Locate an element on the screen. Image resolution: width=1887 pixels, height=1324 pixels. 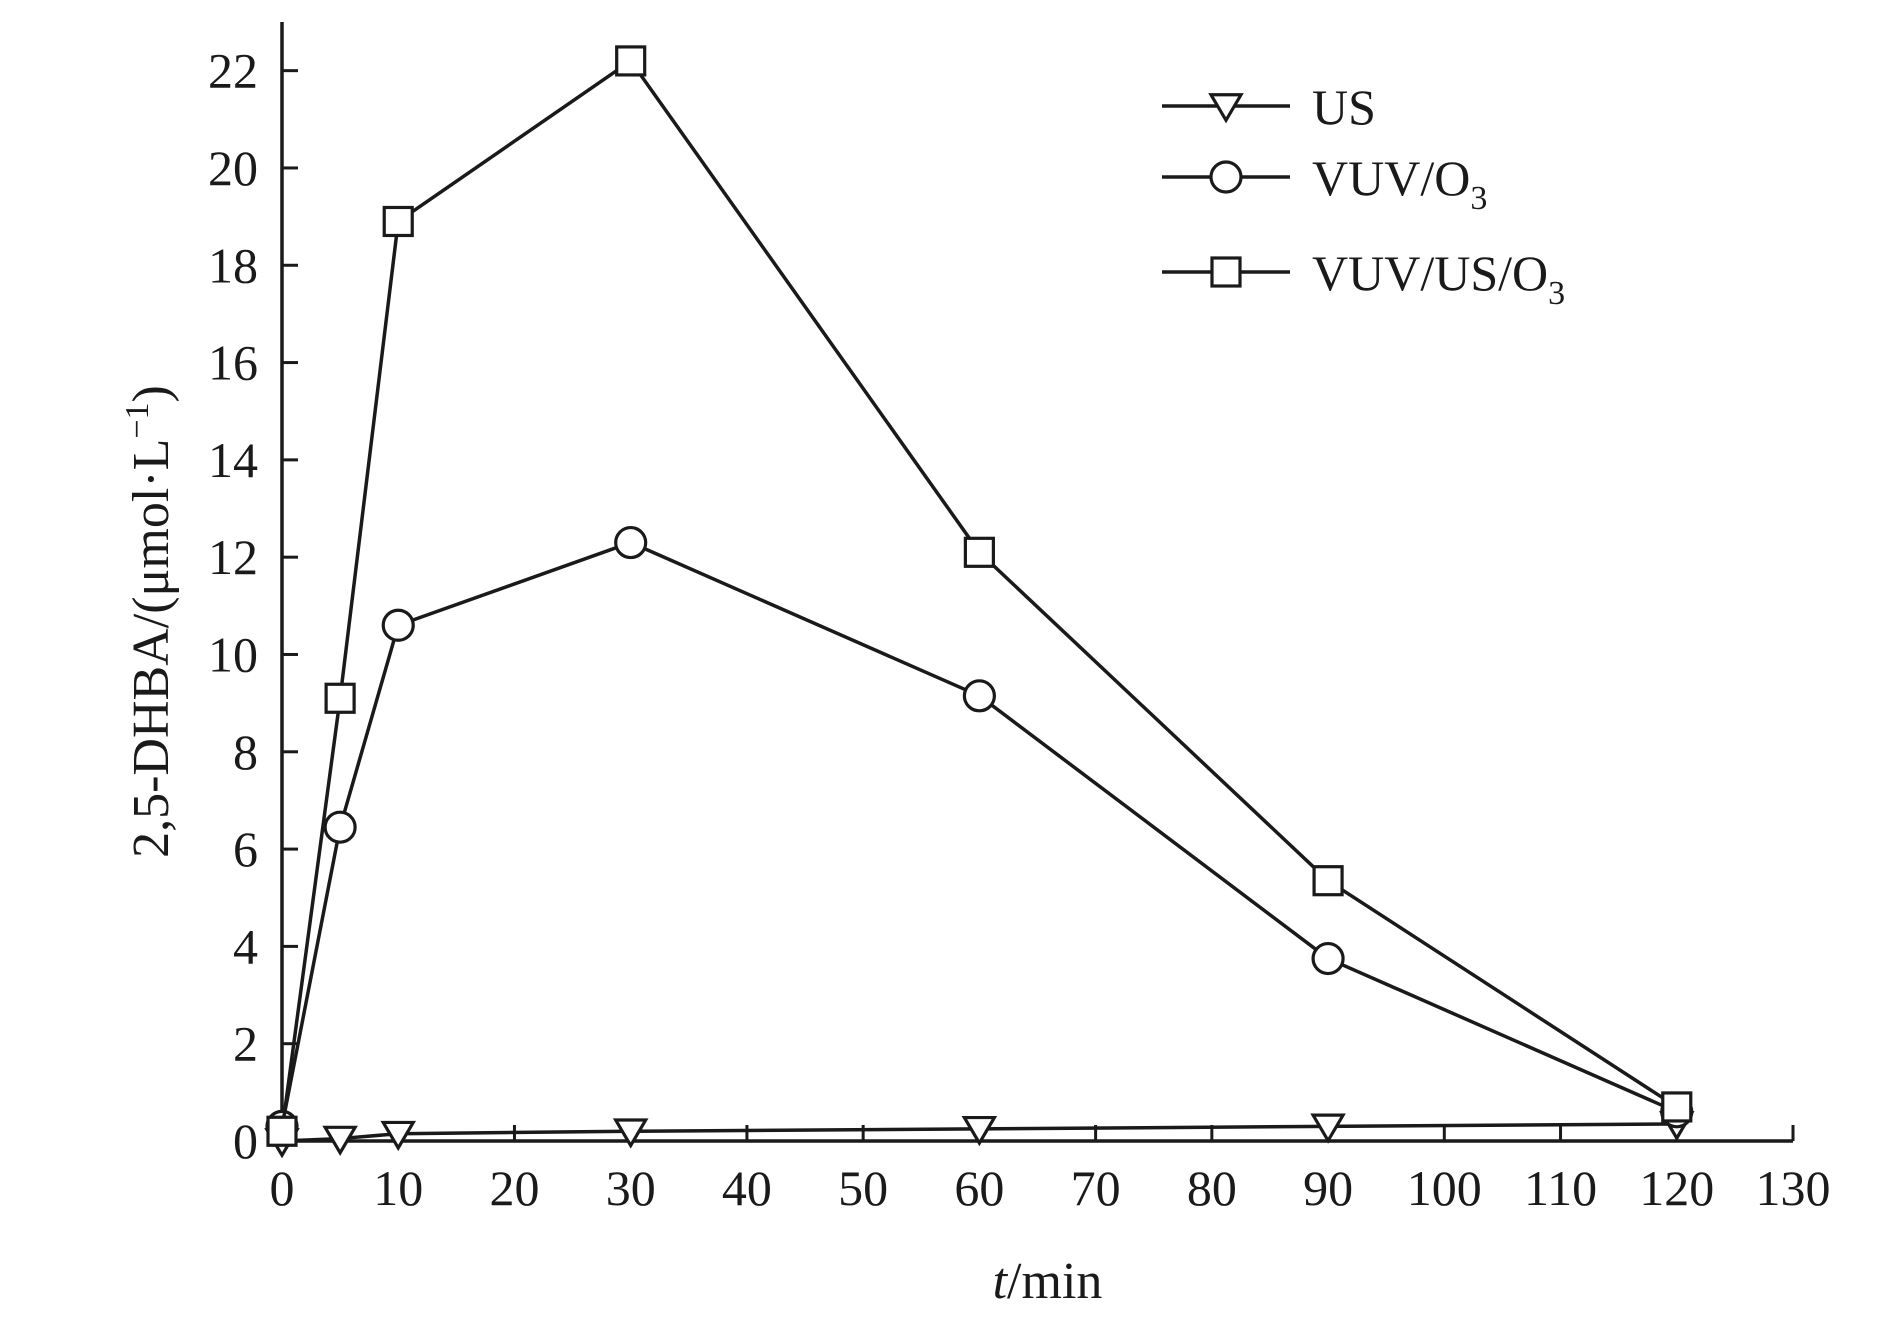
series-us is located at coordinates (979, 1135).